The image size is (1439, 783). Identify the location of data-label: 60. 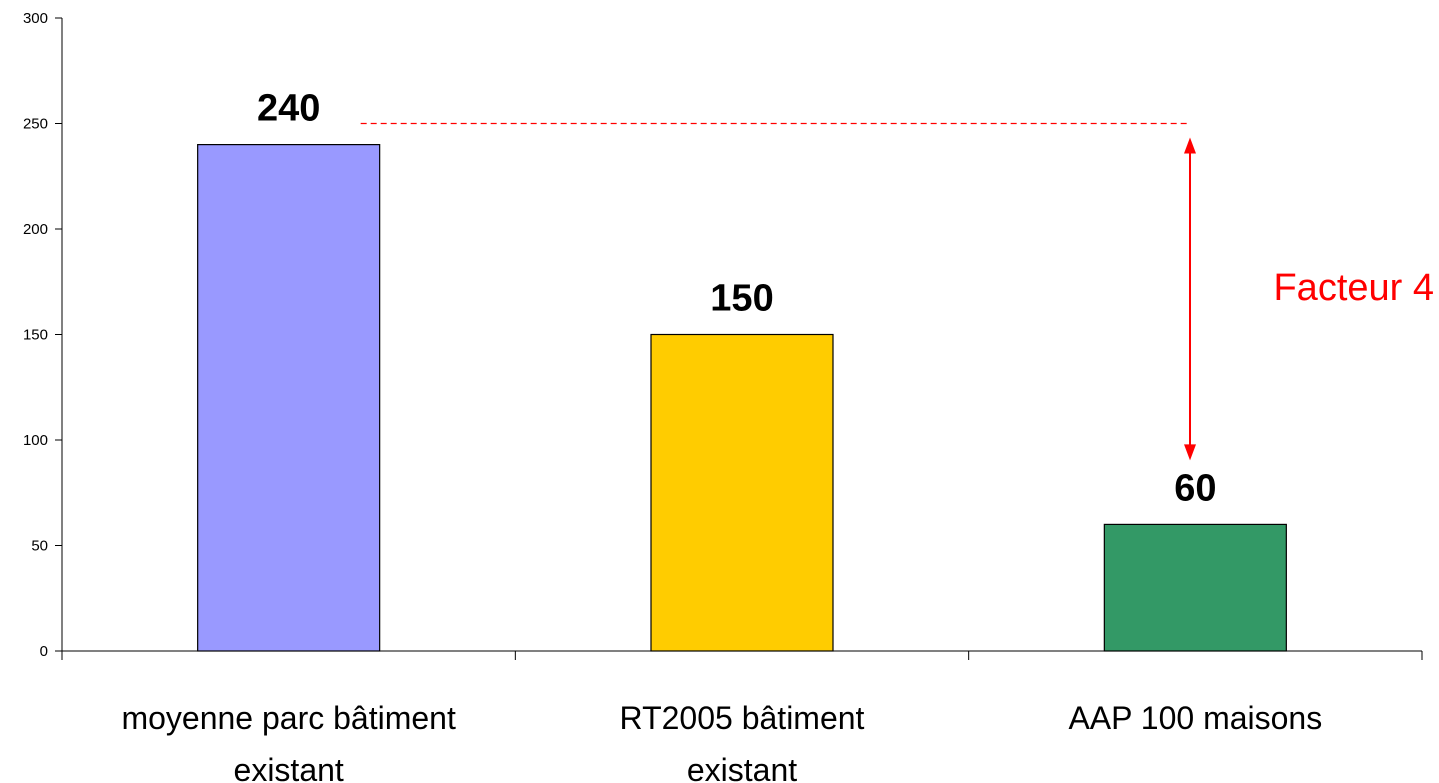
(1195, 488).